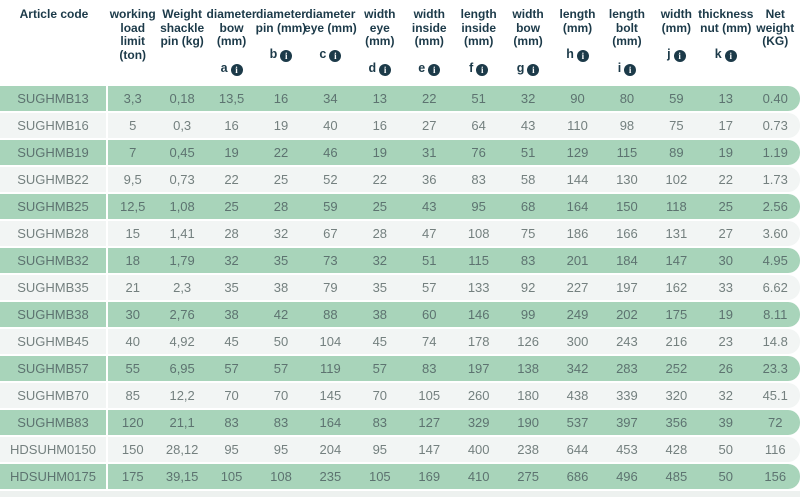  What do you see at coordinates (429, 98) in the screenshot?
I see `spec-cell-width-inside: 22` at bounding box center [429, 98].